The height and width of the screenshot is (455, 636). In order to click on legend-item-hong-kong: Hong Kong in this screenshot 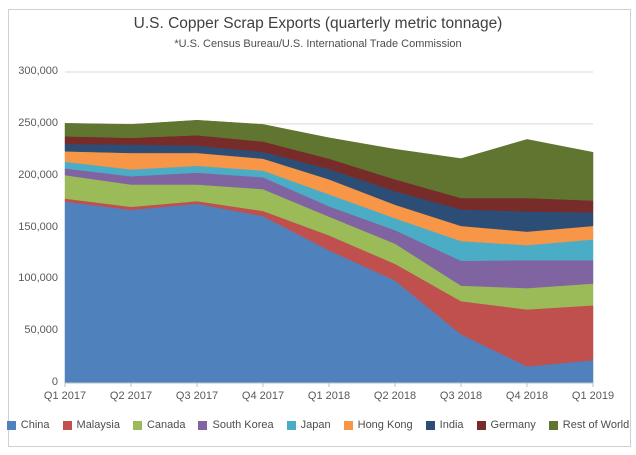, I will do `click(378, 425)`.